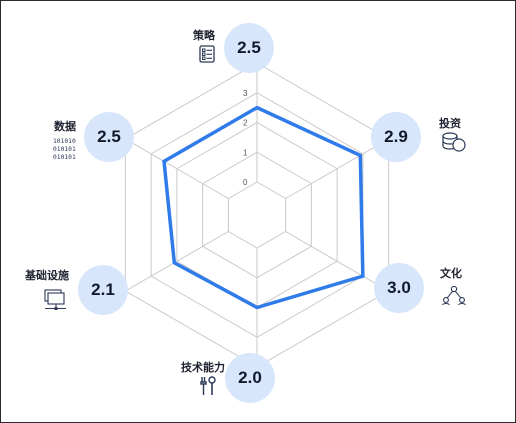  Describe the element at coordinates (450, 123) in the screenshot. I see `category-label-investment: 投资` at that location.